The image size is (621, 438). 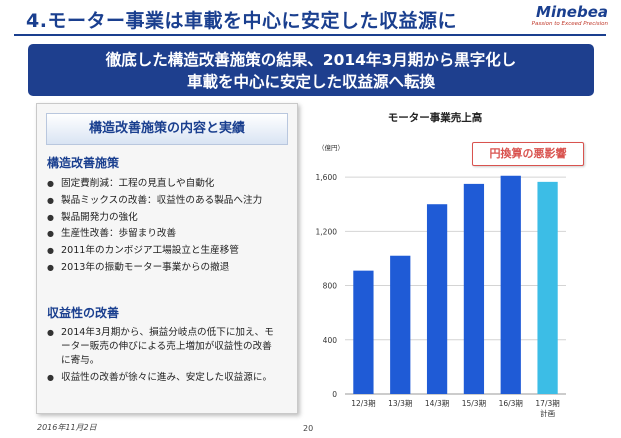 I want to click on list-item: 生産性改善：歩留まり改善, so click(x=154, y=234).